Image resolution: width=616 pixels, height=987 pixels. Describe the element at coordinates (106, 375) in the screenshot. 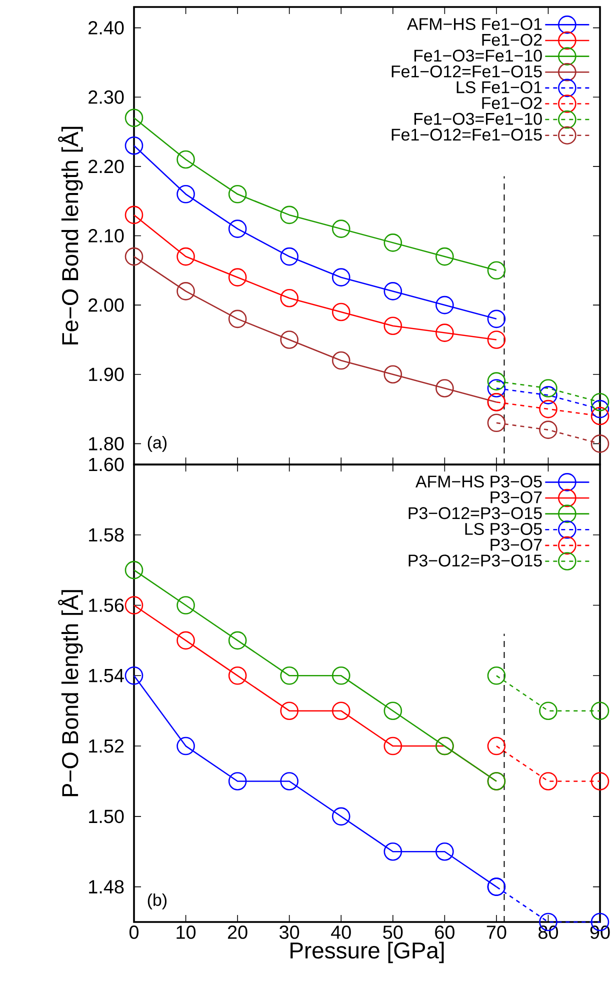

I see `y-tick-label: 1.90` at that location.